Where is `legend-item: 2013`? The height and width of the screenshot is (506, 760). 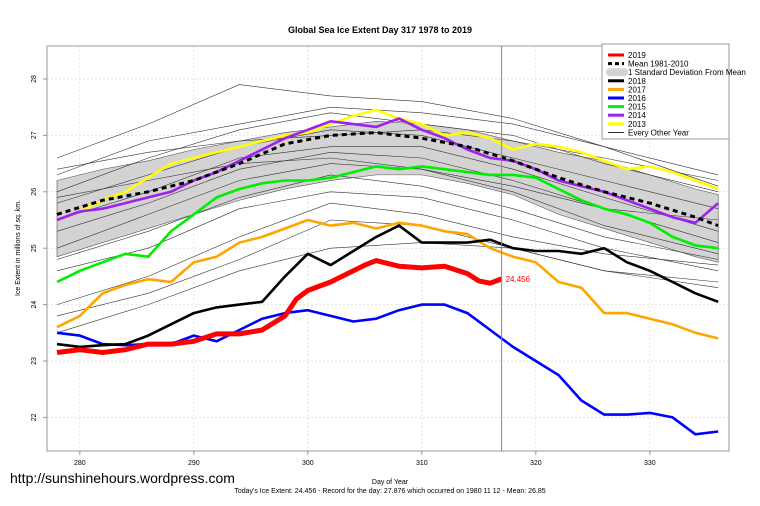
legend-item: 2013 is located at coordinates (627, 124).